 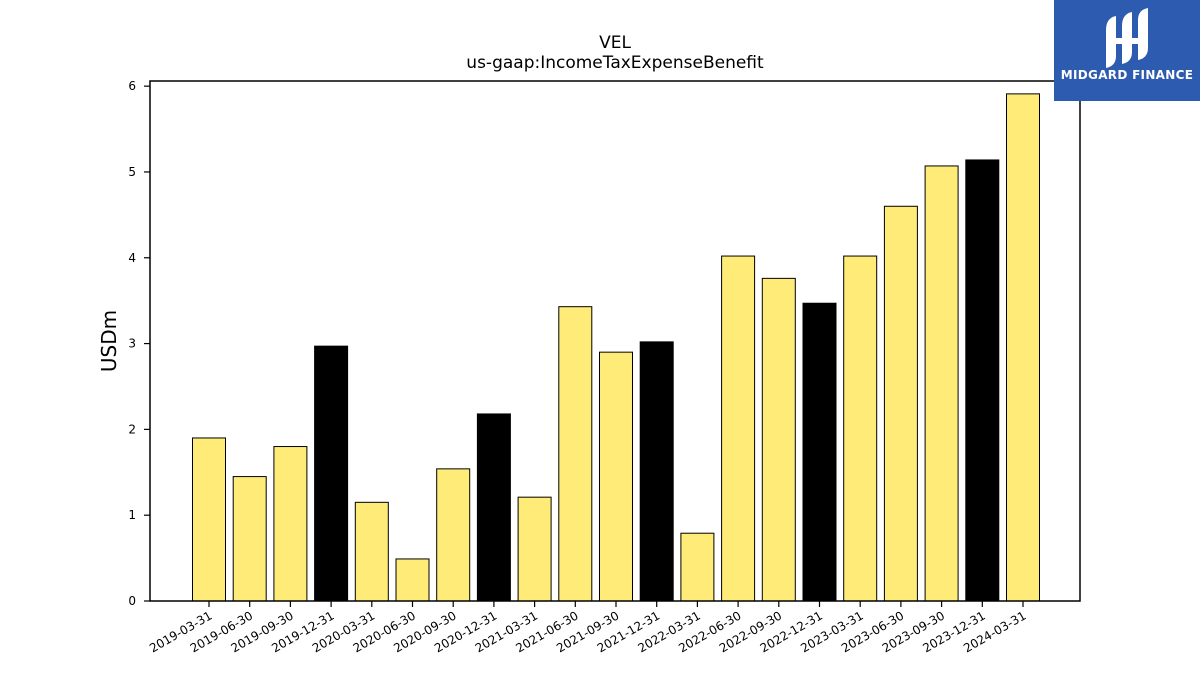 I want to click on brand-name: MIDGARD FINANCE, so click(x=1127, y=75).